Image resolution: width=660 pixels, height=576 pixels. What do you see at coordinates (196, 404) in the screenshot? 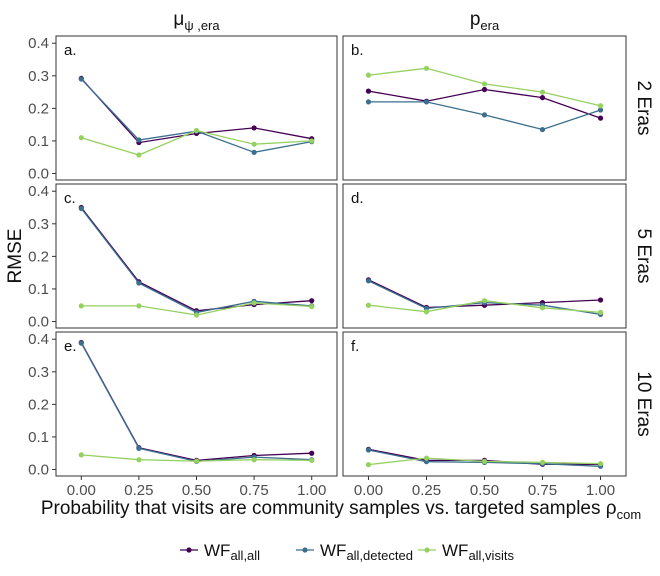
I see `panel-e-border` at bounding box center [196, 404].